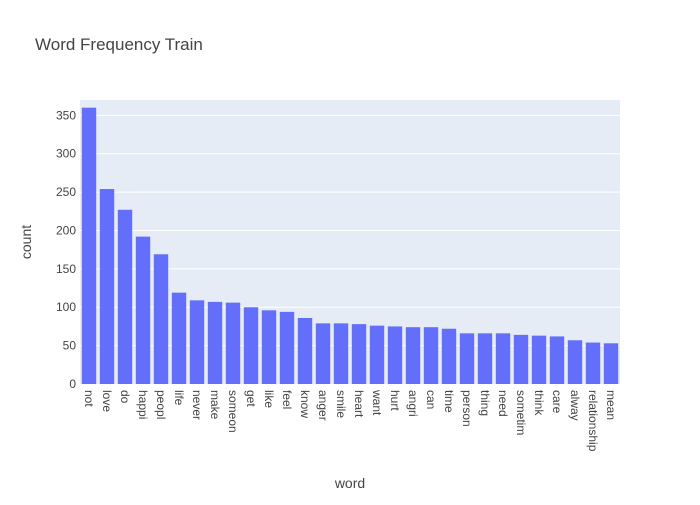  Describe the element at coordinates (197, 405) in the screenshot. I see `x-tick-label: never` at that location.